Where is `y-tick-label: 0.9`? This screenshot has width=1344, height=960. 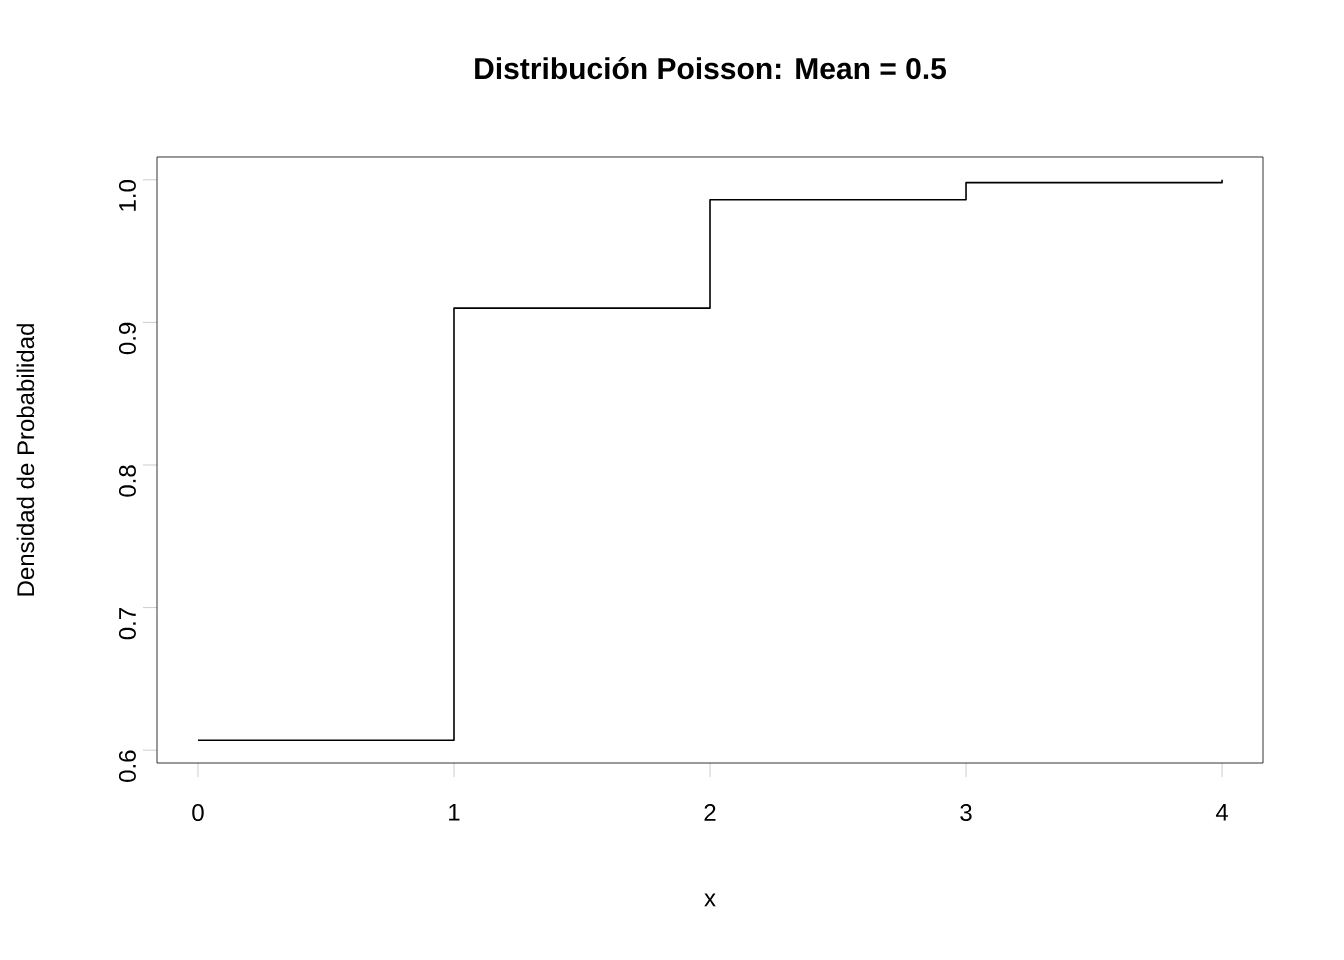
y-tick-label: 0.9 is located at coordinates (127, 338).